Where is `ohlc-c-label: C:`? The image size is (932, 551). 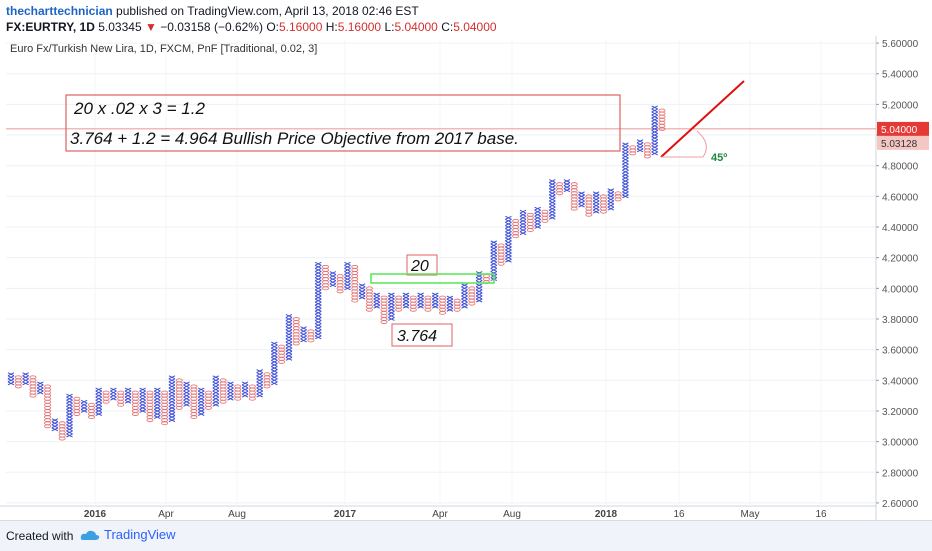
ohlc-c-label: C: is located at coordinates (447, 27).